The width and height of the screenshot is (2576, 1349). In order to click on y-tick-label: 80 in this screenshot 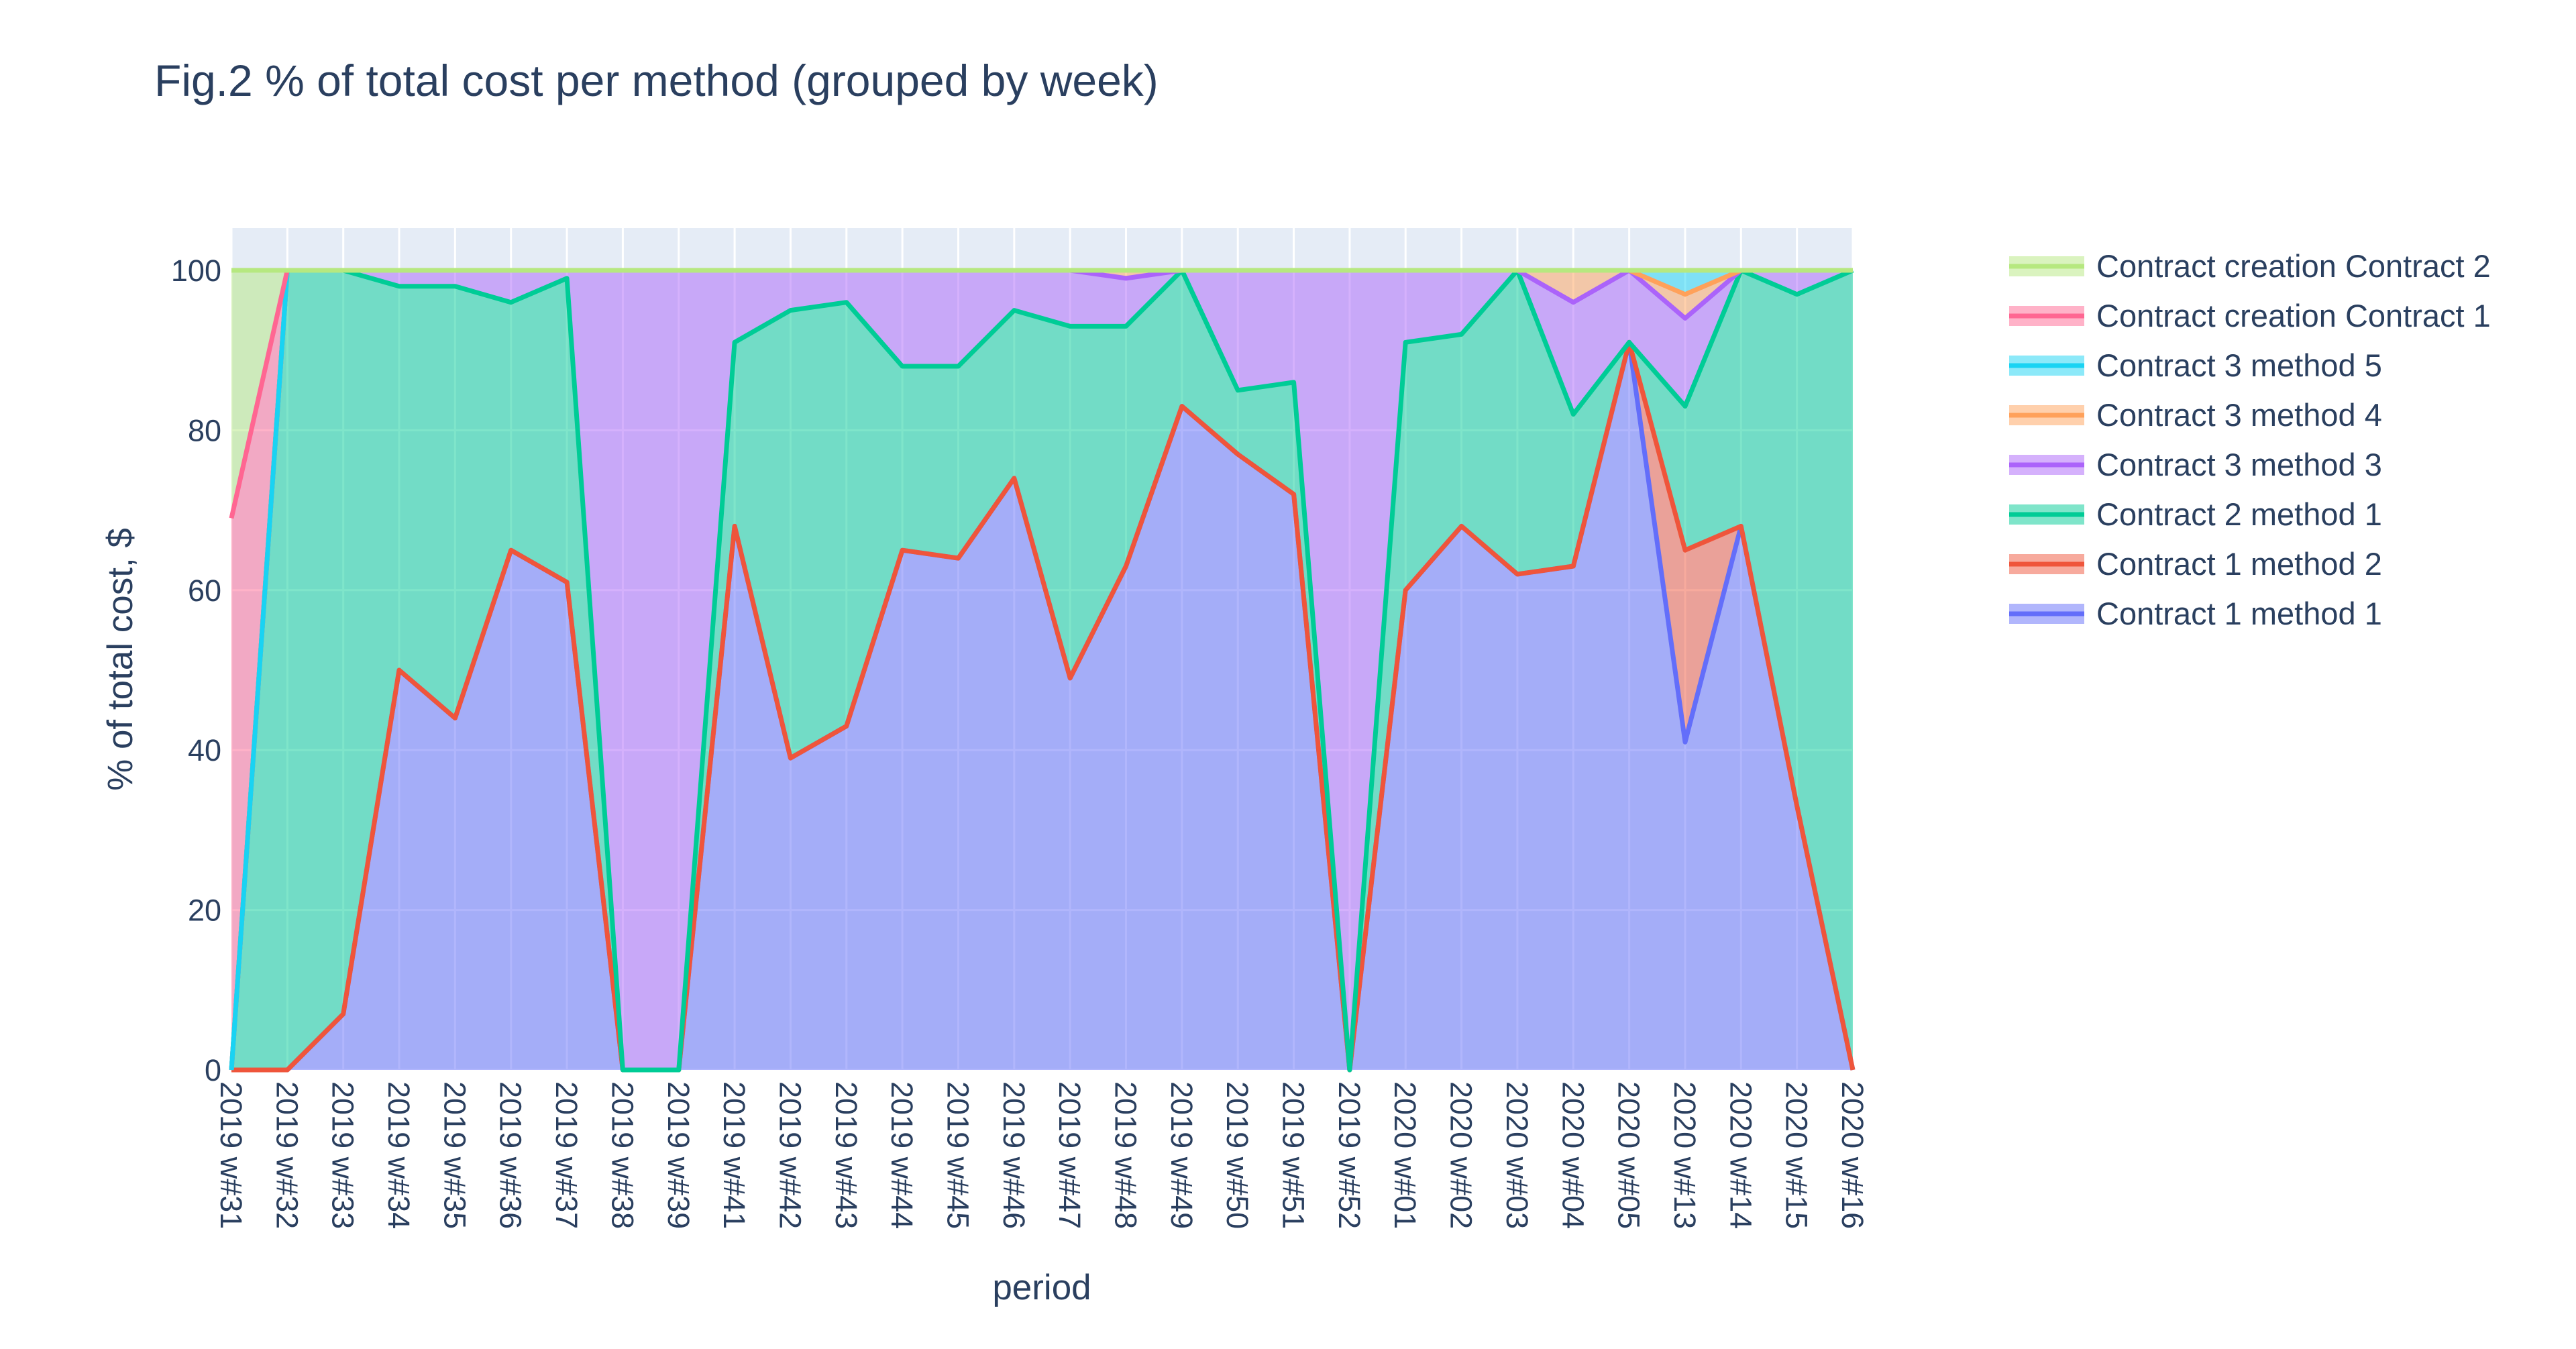, I will do `click(204, 430)`.